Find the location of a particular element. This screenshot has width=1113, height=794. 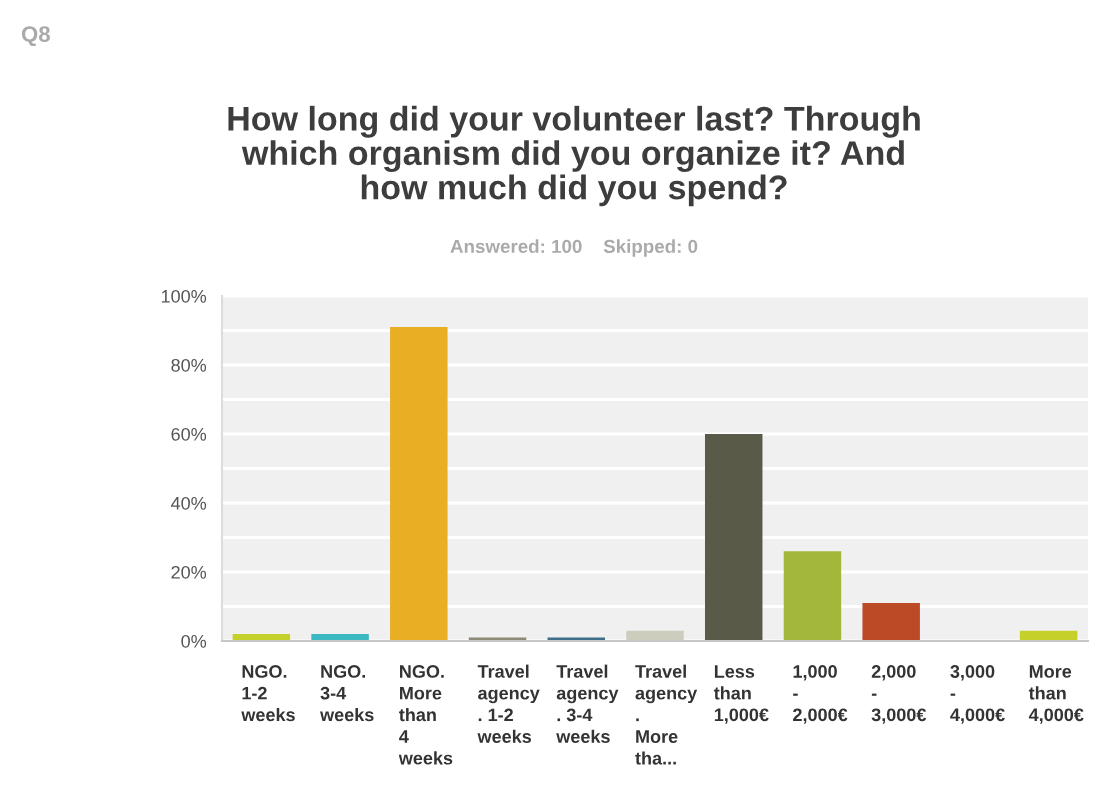

y-tick-label: 80% is located at coordinates (189, 365).